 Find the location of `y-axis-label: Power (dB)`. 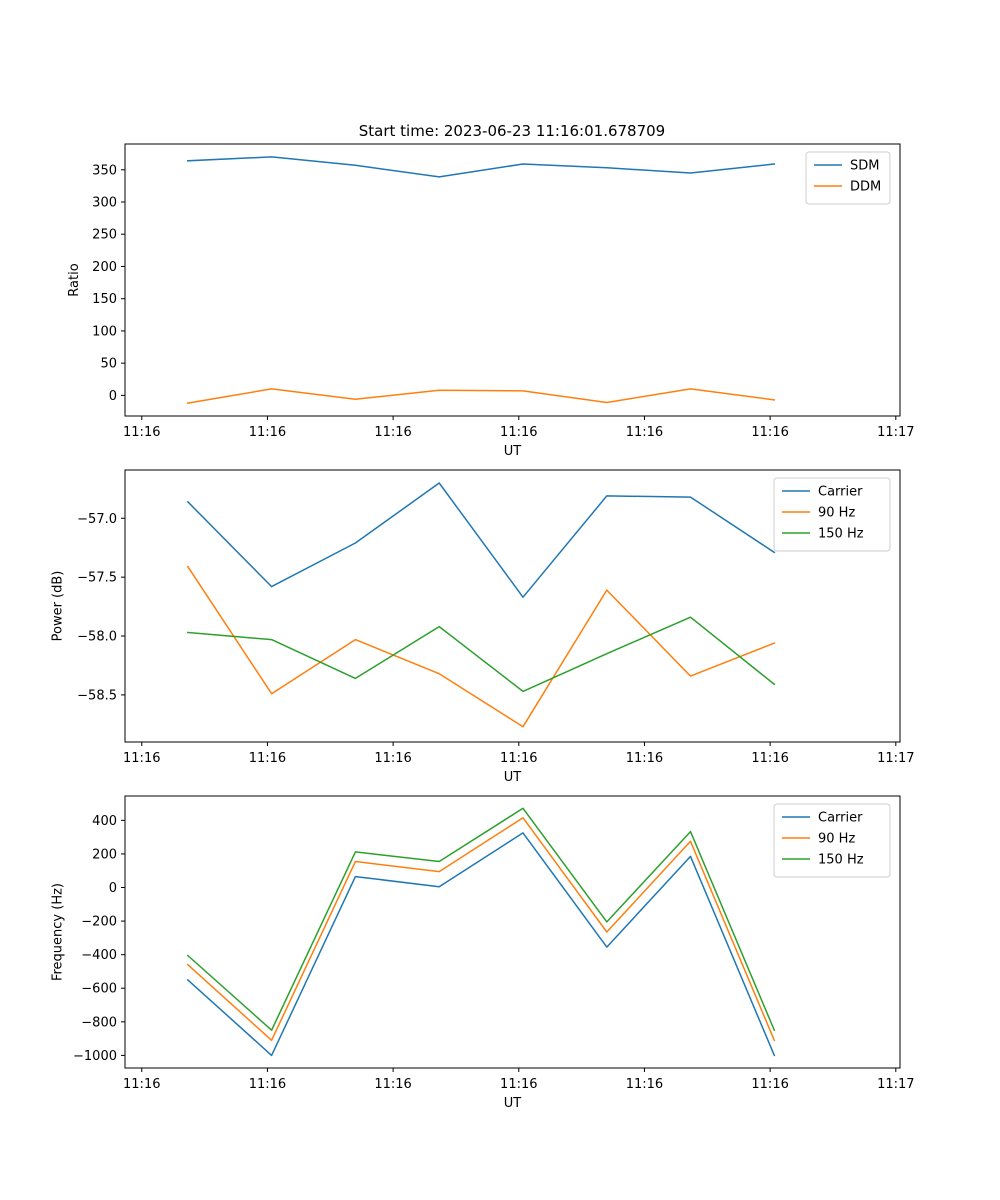

y-axis-label: Power (dB) is located at coordinates (58, 606).